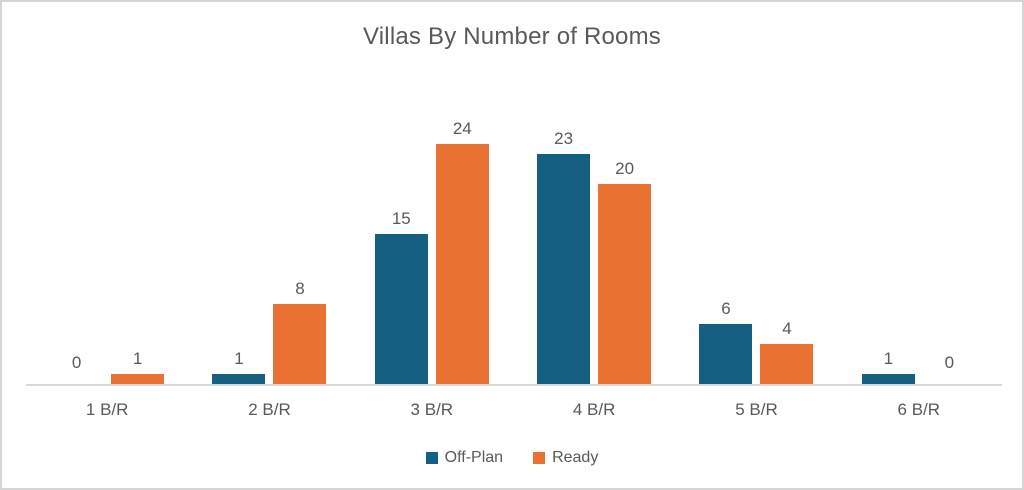 The image size is (1024, 490). I want to click on category-label: 5 B/R, so click(756, 409).